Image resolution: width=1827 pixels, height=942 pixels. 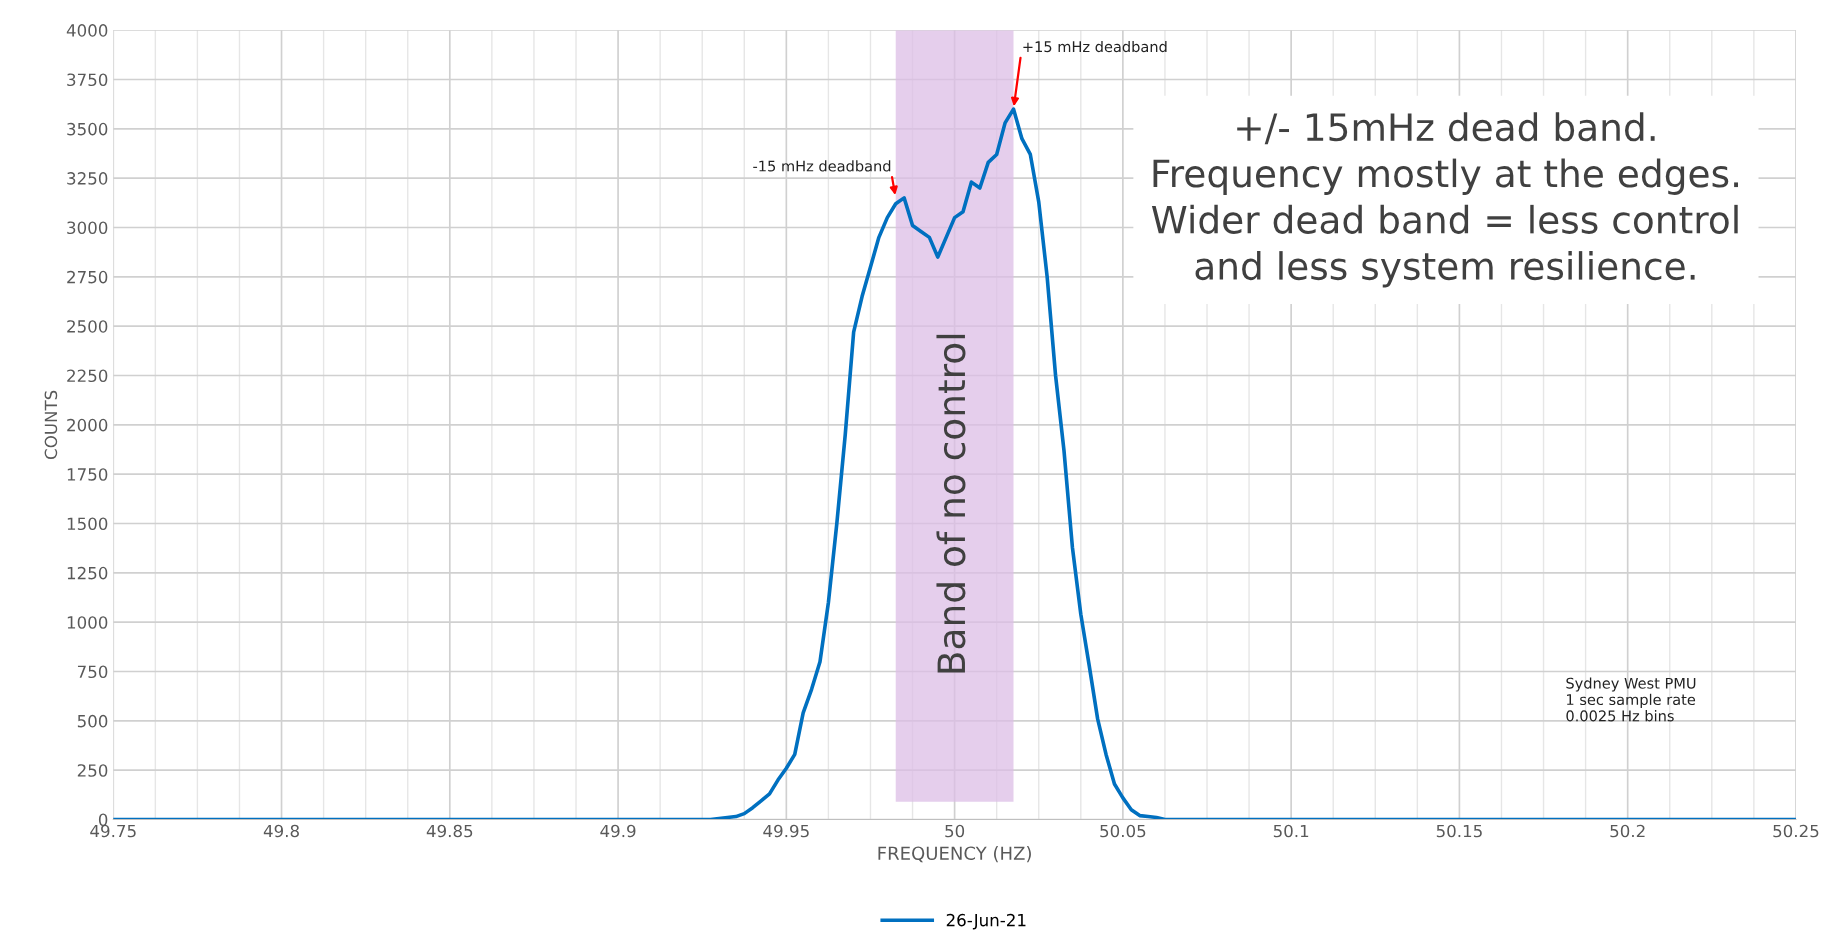 What do you see at coordinates (92, 721) in the screenshot?
I see `y-tick-label: 500` at bounding box center [92, 721].